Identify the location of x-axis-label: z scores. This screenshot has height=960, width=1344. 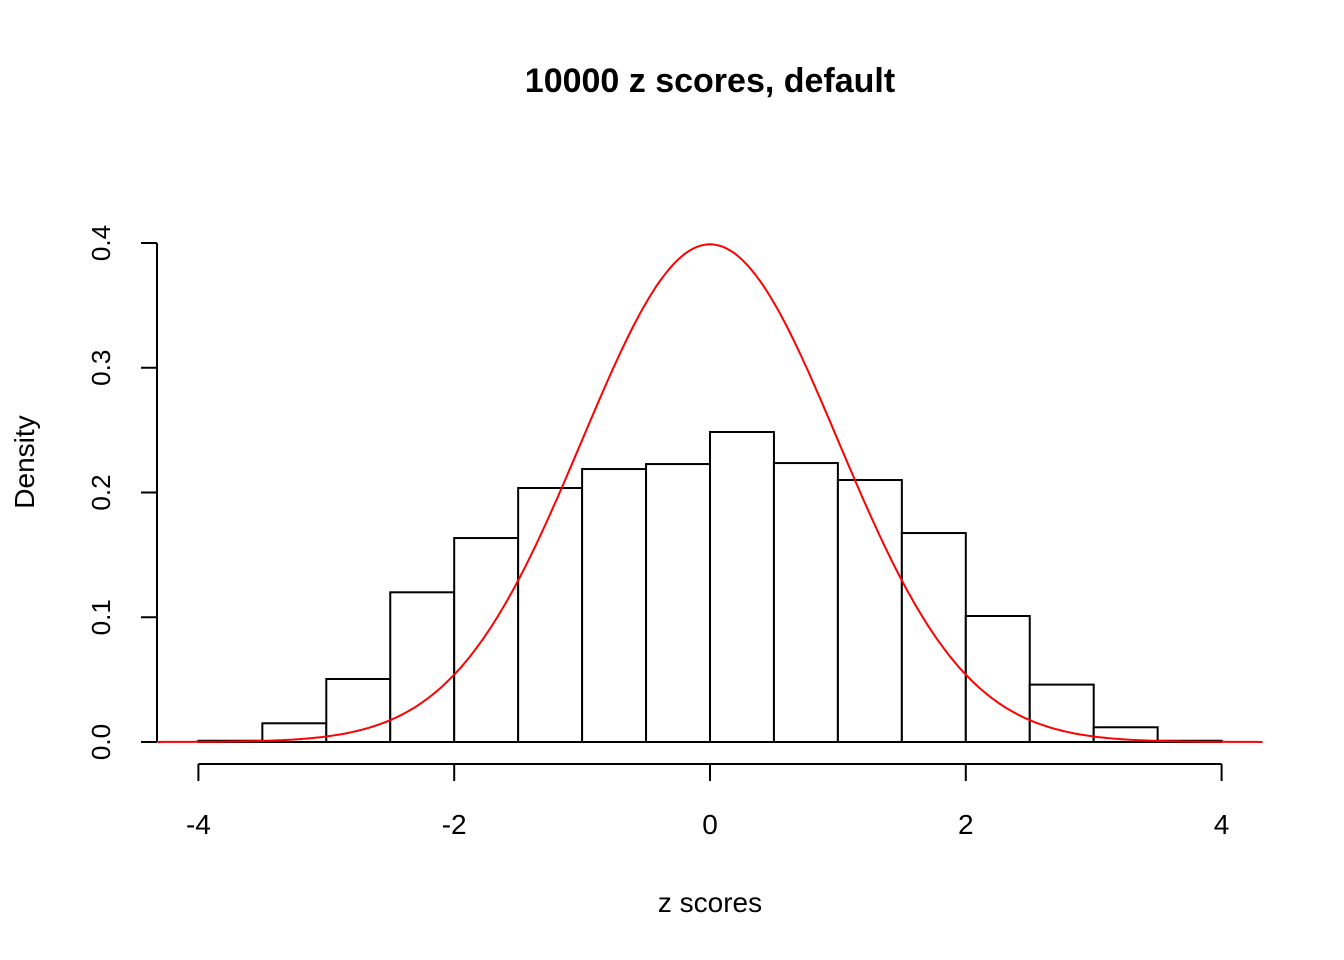
(710, 902).